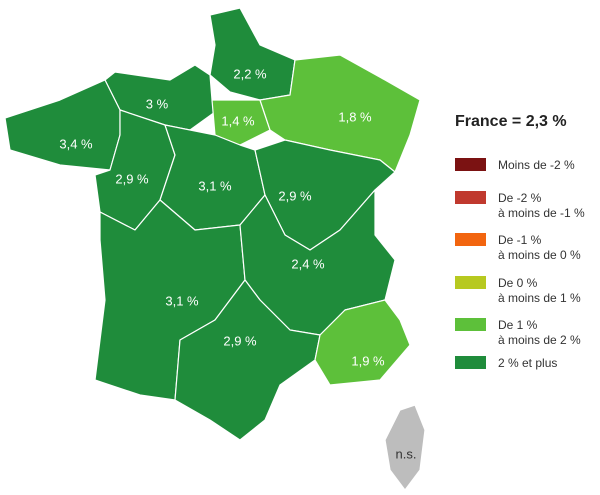 Image resolution: width=600 pixels, height=495 pixels. Describe the element at coordinates (406, 453) in the screenshot. I see `region-label: n.s.` at that location.